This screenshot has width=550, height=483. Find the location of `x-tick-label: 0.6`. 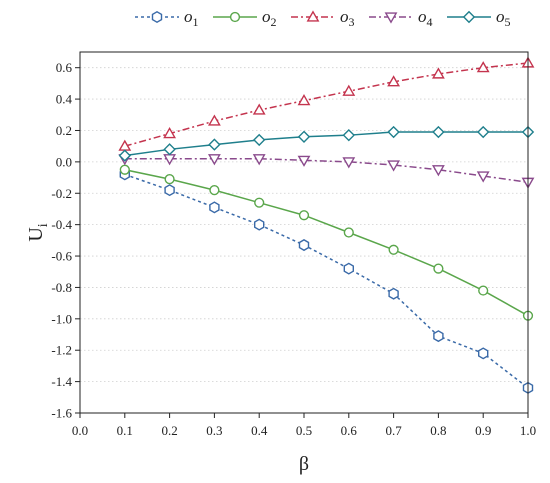

x-tick-label: 0.6 is located at coordinates (349, 430).